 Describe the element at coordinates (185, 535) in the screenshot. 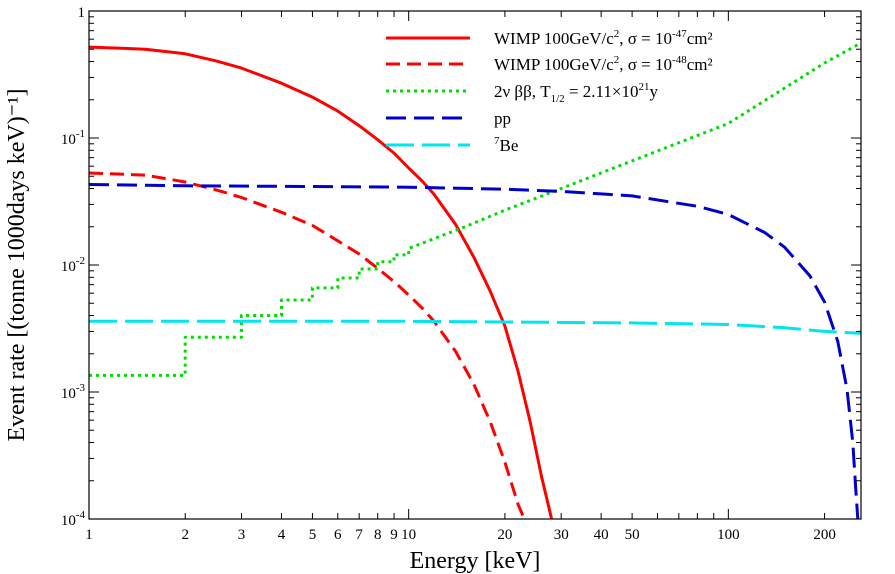

I see `x-tick-label: 2` at that location.